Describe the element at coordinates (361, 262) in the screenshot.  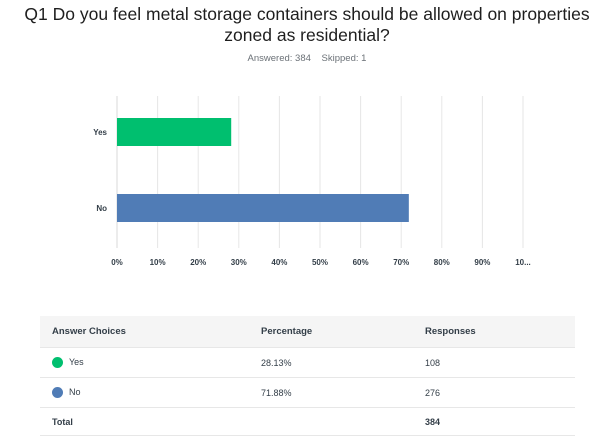
I see `x-tick-label: 60%` at that location.